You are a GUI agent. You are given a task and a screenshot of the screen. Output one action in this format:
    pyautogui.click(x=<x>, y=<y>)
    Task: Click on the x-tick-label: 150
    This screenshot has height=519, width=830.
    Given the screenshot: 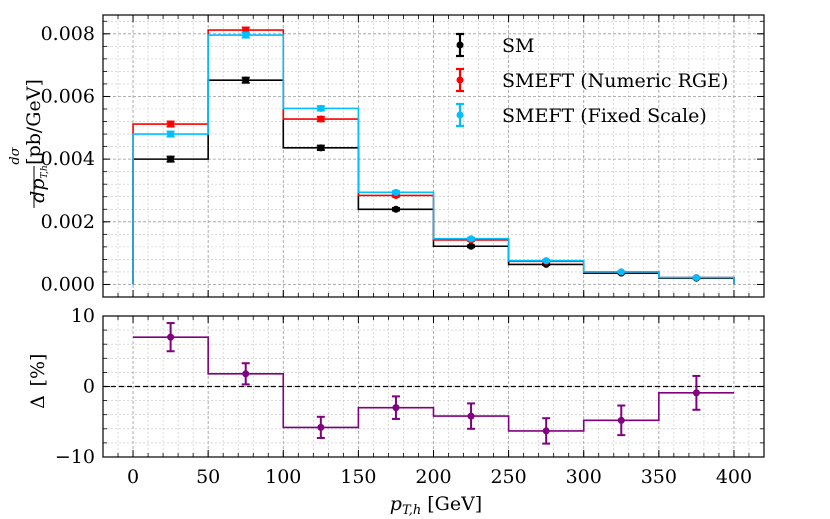 What is the action you would take?
    pyautogui.click(x=358, y=477)
    